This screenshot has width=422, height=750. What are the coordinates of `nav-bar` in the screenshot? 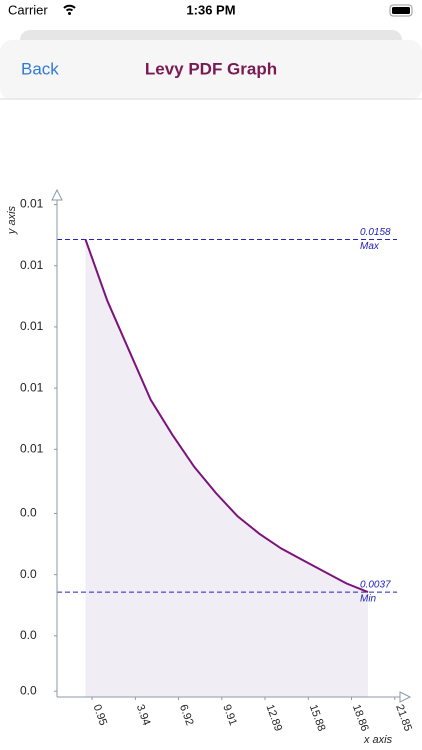 It's located at (211, 70).